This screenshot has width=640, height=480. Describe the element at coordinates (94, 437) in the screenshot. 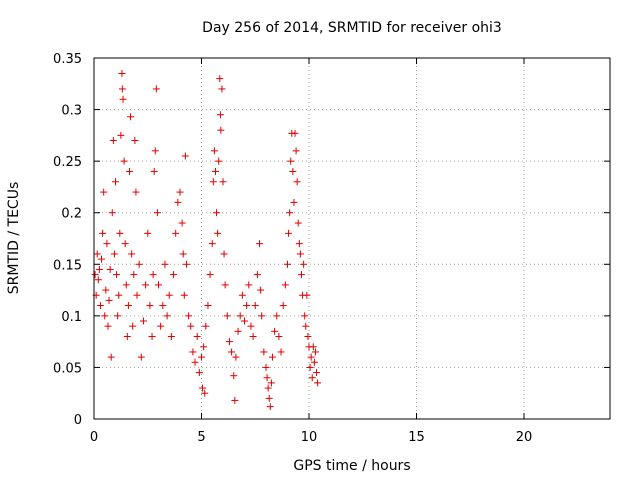

I see `x-tick-label: 0` at that location.